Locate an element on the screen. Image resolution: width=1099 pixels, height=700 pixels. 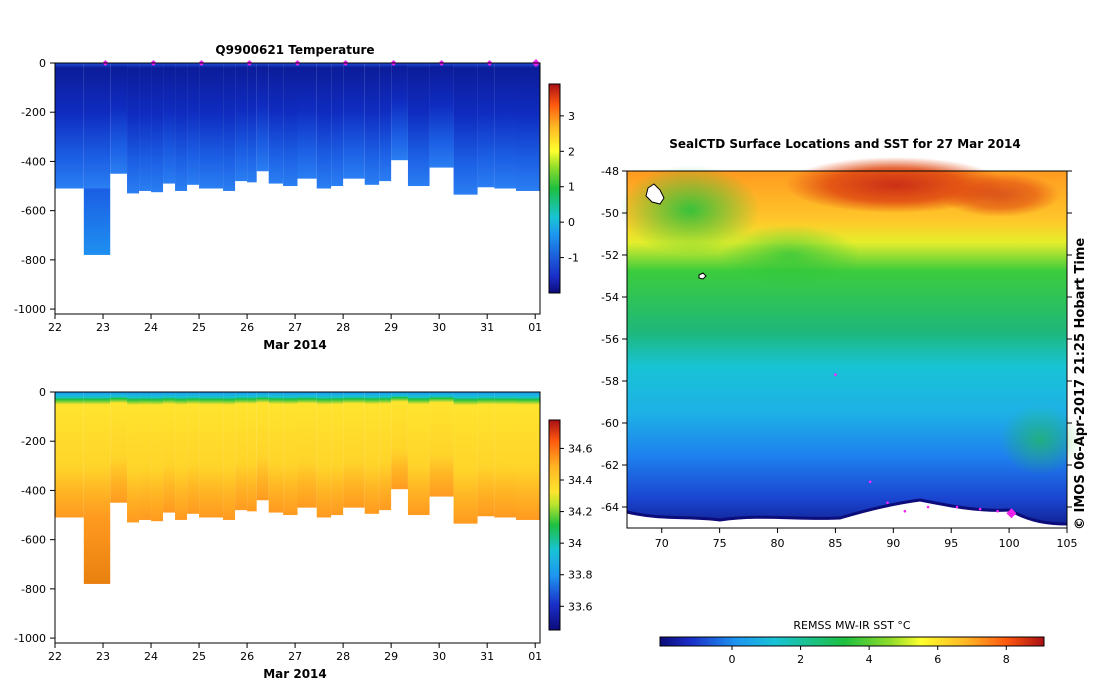
colorbar-tick-label: 34.2 is located at coordinates (580, 512).